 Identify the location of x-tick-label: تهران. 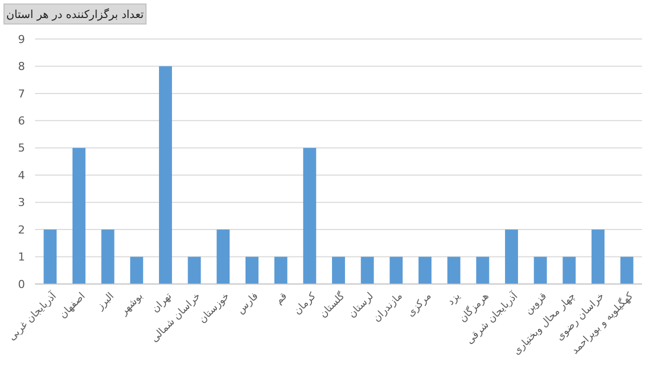
(162, 302).